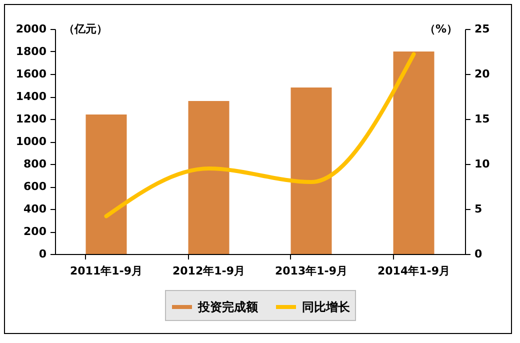 The image size is (520, 343). What do you see at coordinates (482, 74) in the screenshot?
I see `y2-tick-label: 20` at bounding box center [482, 74].